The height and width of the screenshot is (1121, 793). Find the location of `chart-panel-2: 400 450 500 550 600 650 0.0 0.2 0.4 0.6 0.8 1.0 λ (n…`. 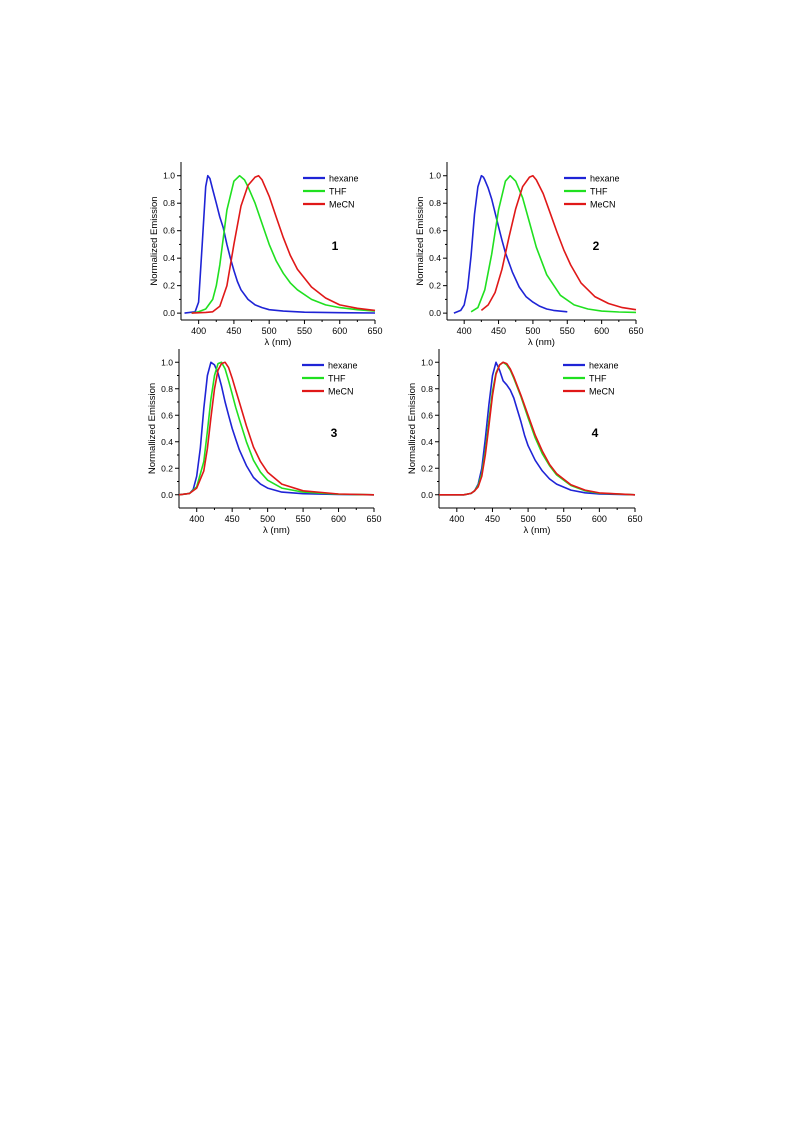

chart-panel-2: 400 450 500 550 600 650 0.0 0.2 0.4 0.6 0.8 1.0 λ (n… is located at coordinates (529, 255).